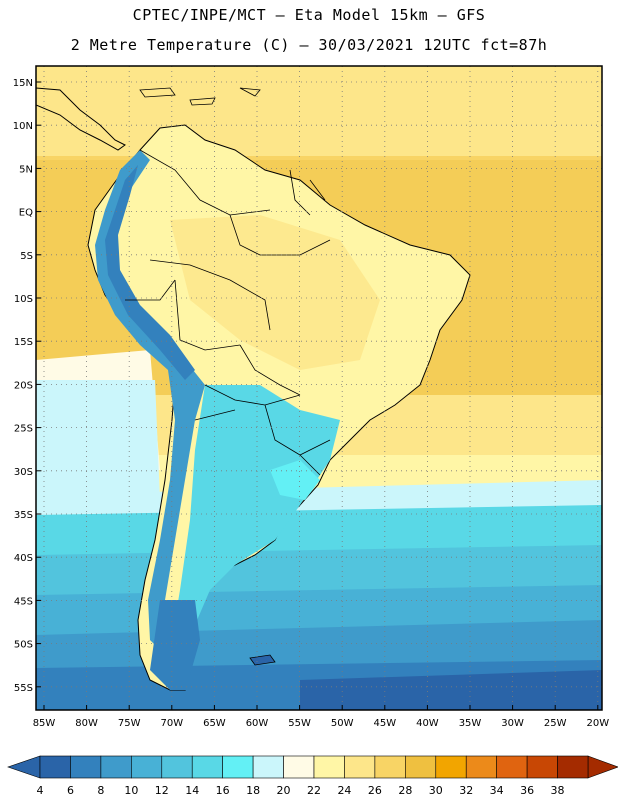 The image size is (618, 800). I want to click on colorbar-label: 30, so click(436, 790).